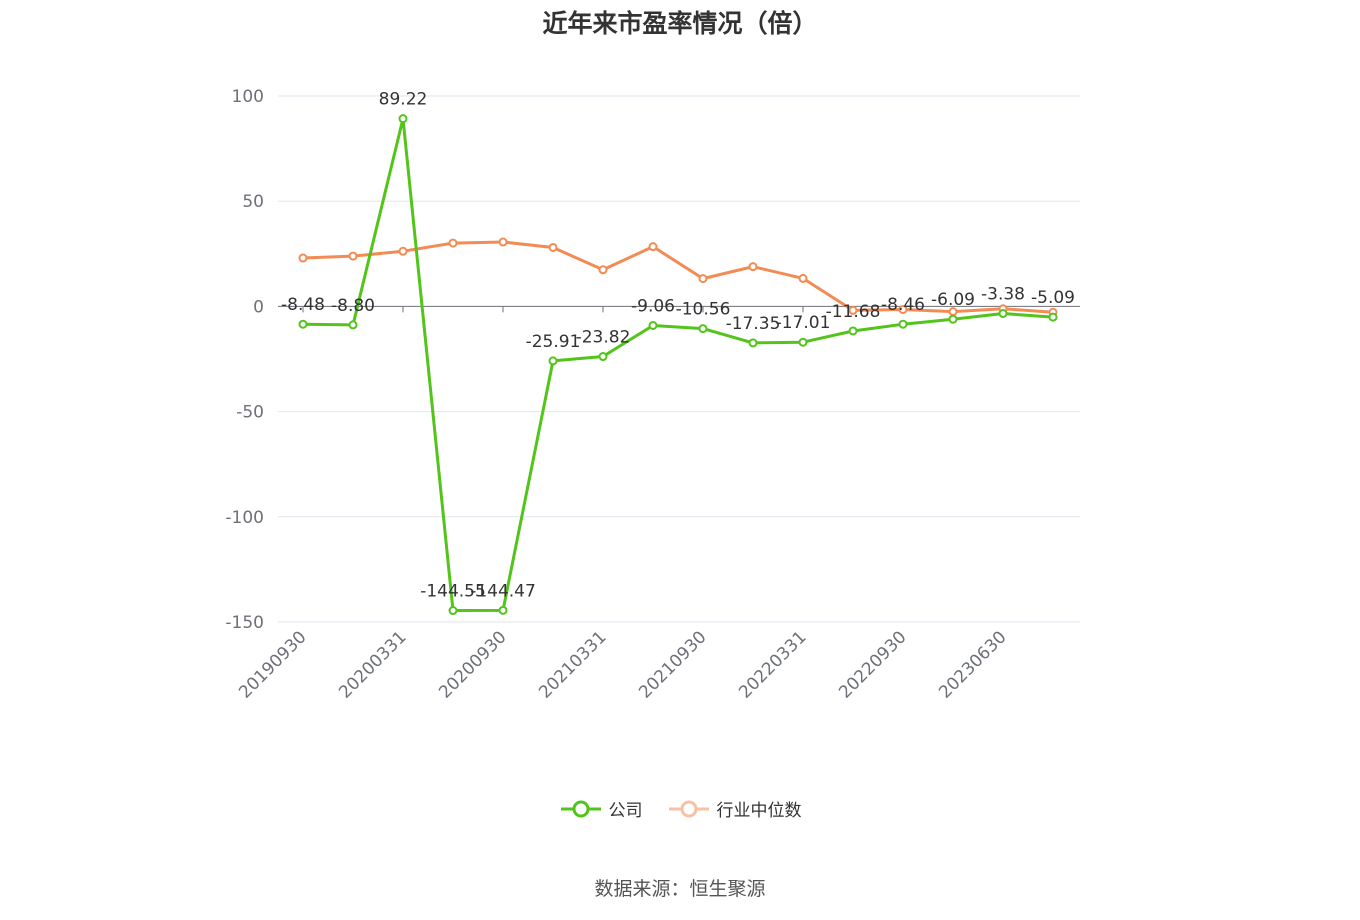 This screenshot has height=920, width=1360. I want to click on company-data-label: -17.01, so click(803, 323).